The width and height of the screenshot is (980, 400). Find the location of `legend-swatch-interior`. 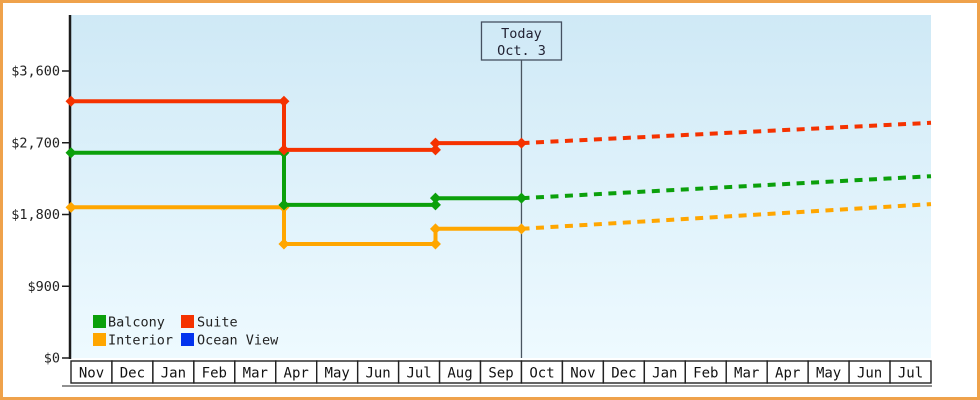

legend-swatch-interior is located at coordinates (99, 339).